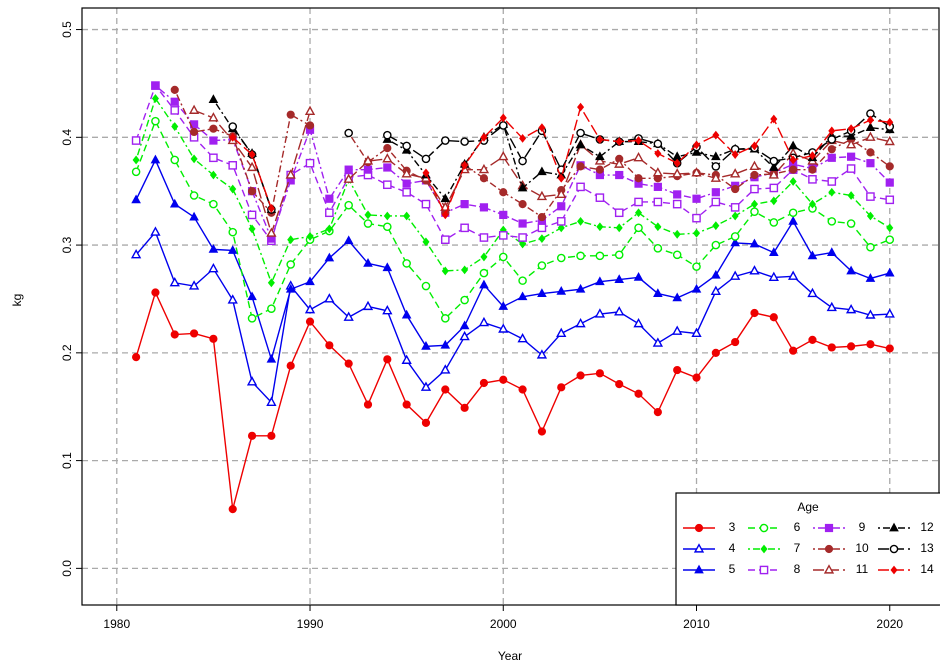  Describe the element at coordinates (732, 527) in the screenshot. I see `legend-label: 3` at that location.